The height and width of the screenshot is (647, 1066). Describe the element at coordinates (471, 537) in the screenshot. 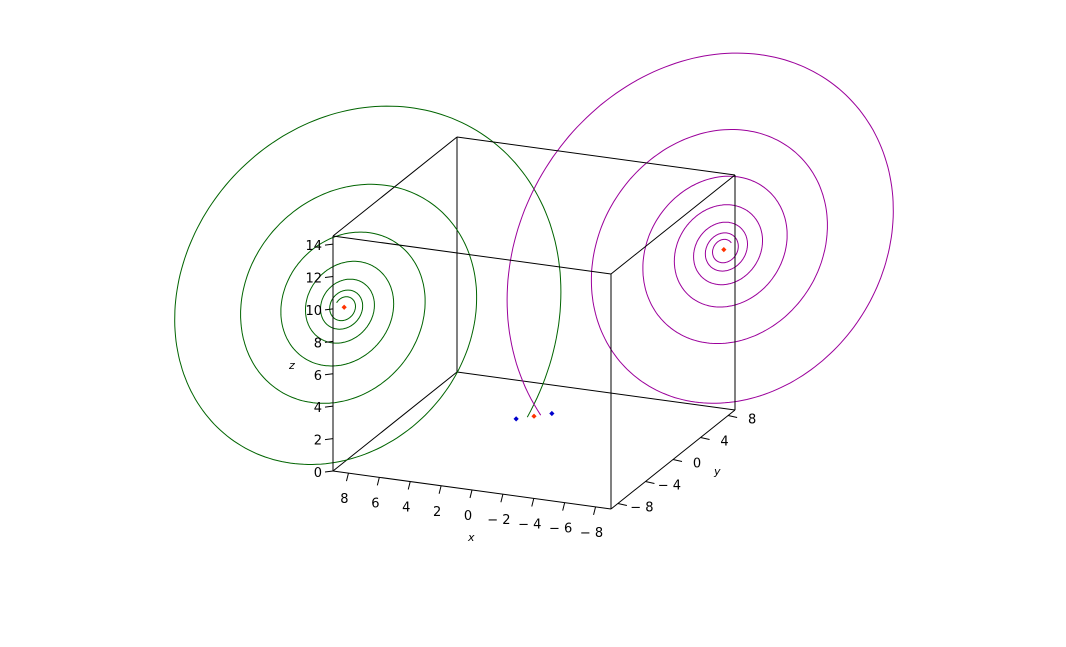

I see `x-axis-label: x` at that location.